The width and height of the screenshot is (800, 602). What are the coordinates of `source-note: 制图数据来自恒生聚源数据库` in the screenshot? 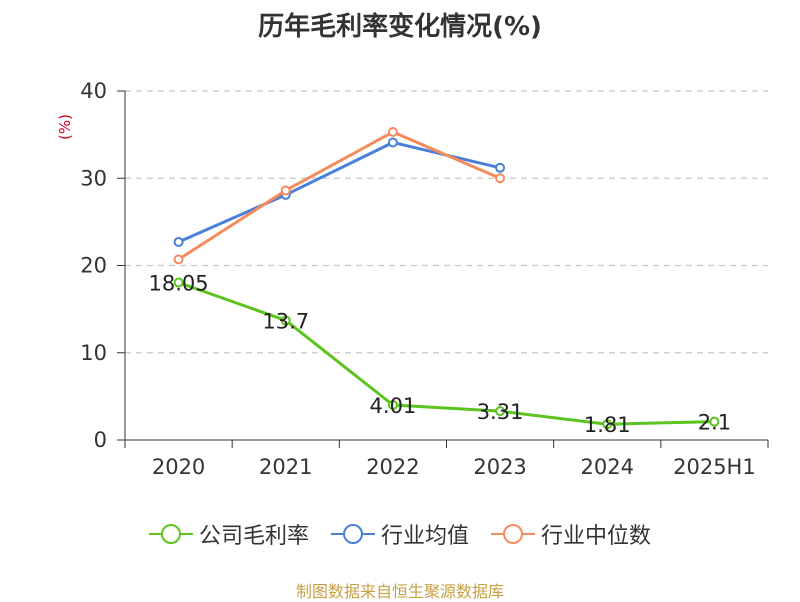 It's located at (399, 591).